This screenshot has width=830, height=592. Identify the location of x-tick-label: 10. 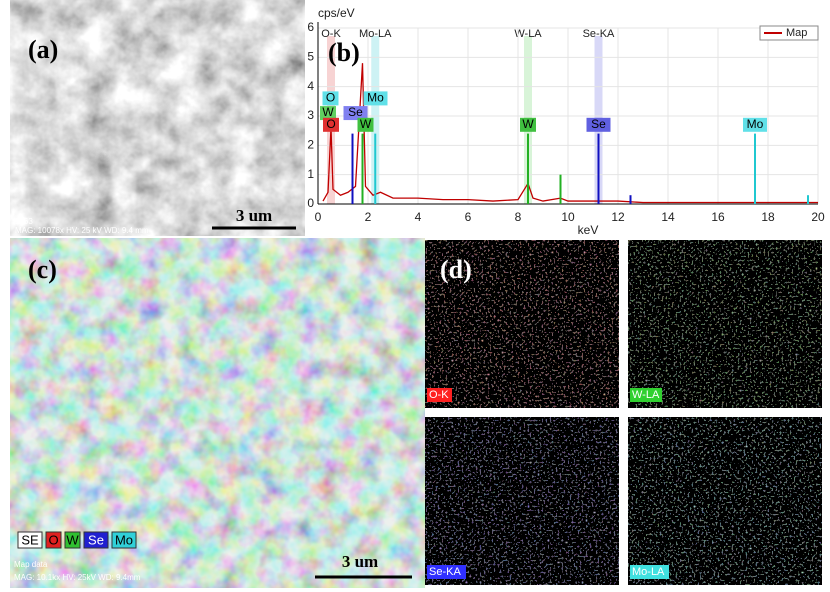
(568, 217).